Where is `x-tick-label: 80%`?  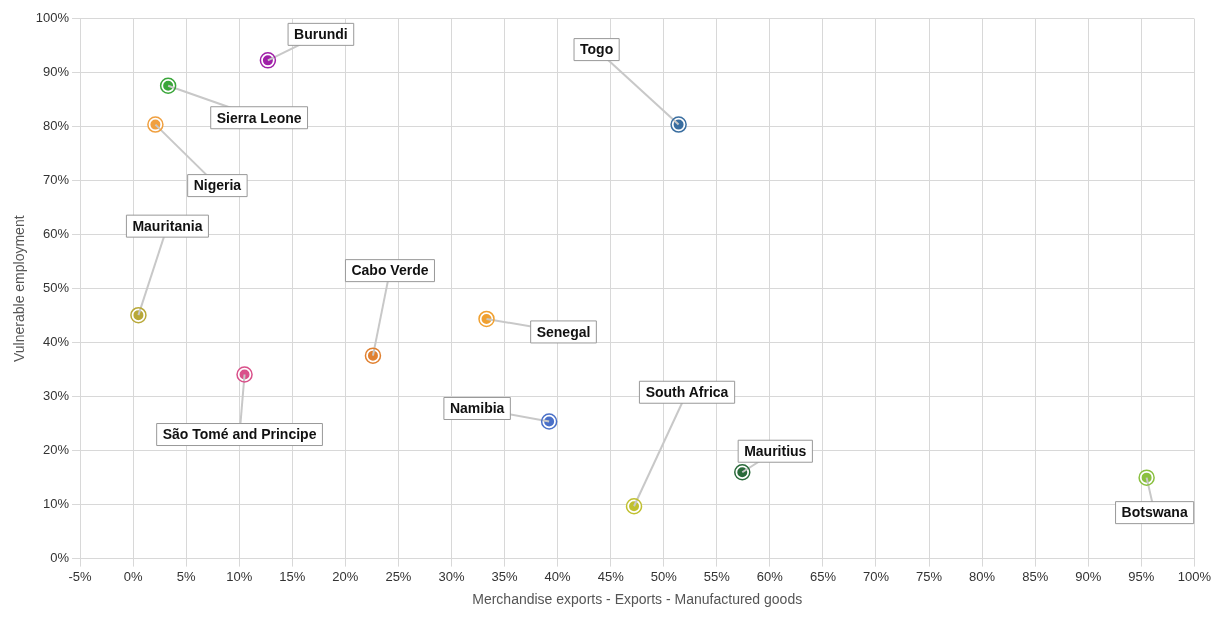 x-tick-label: 80% is located at coordinates (982, 576).